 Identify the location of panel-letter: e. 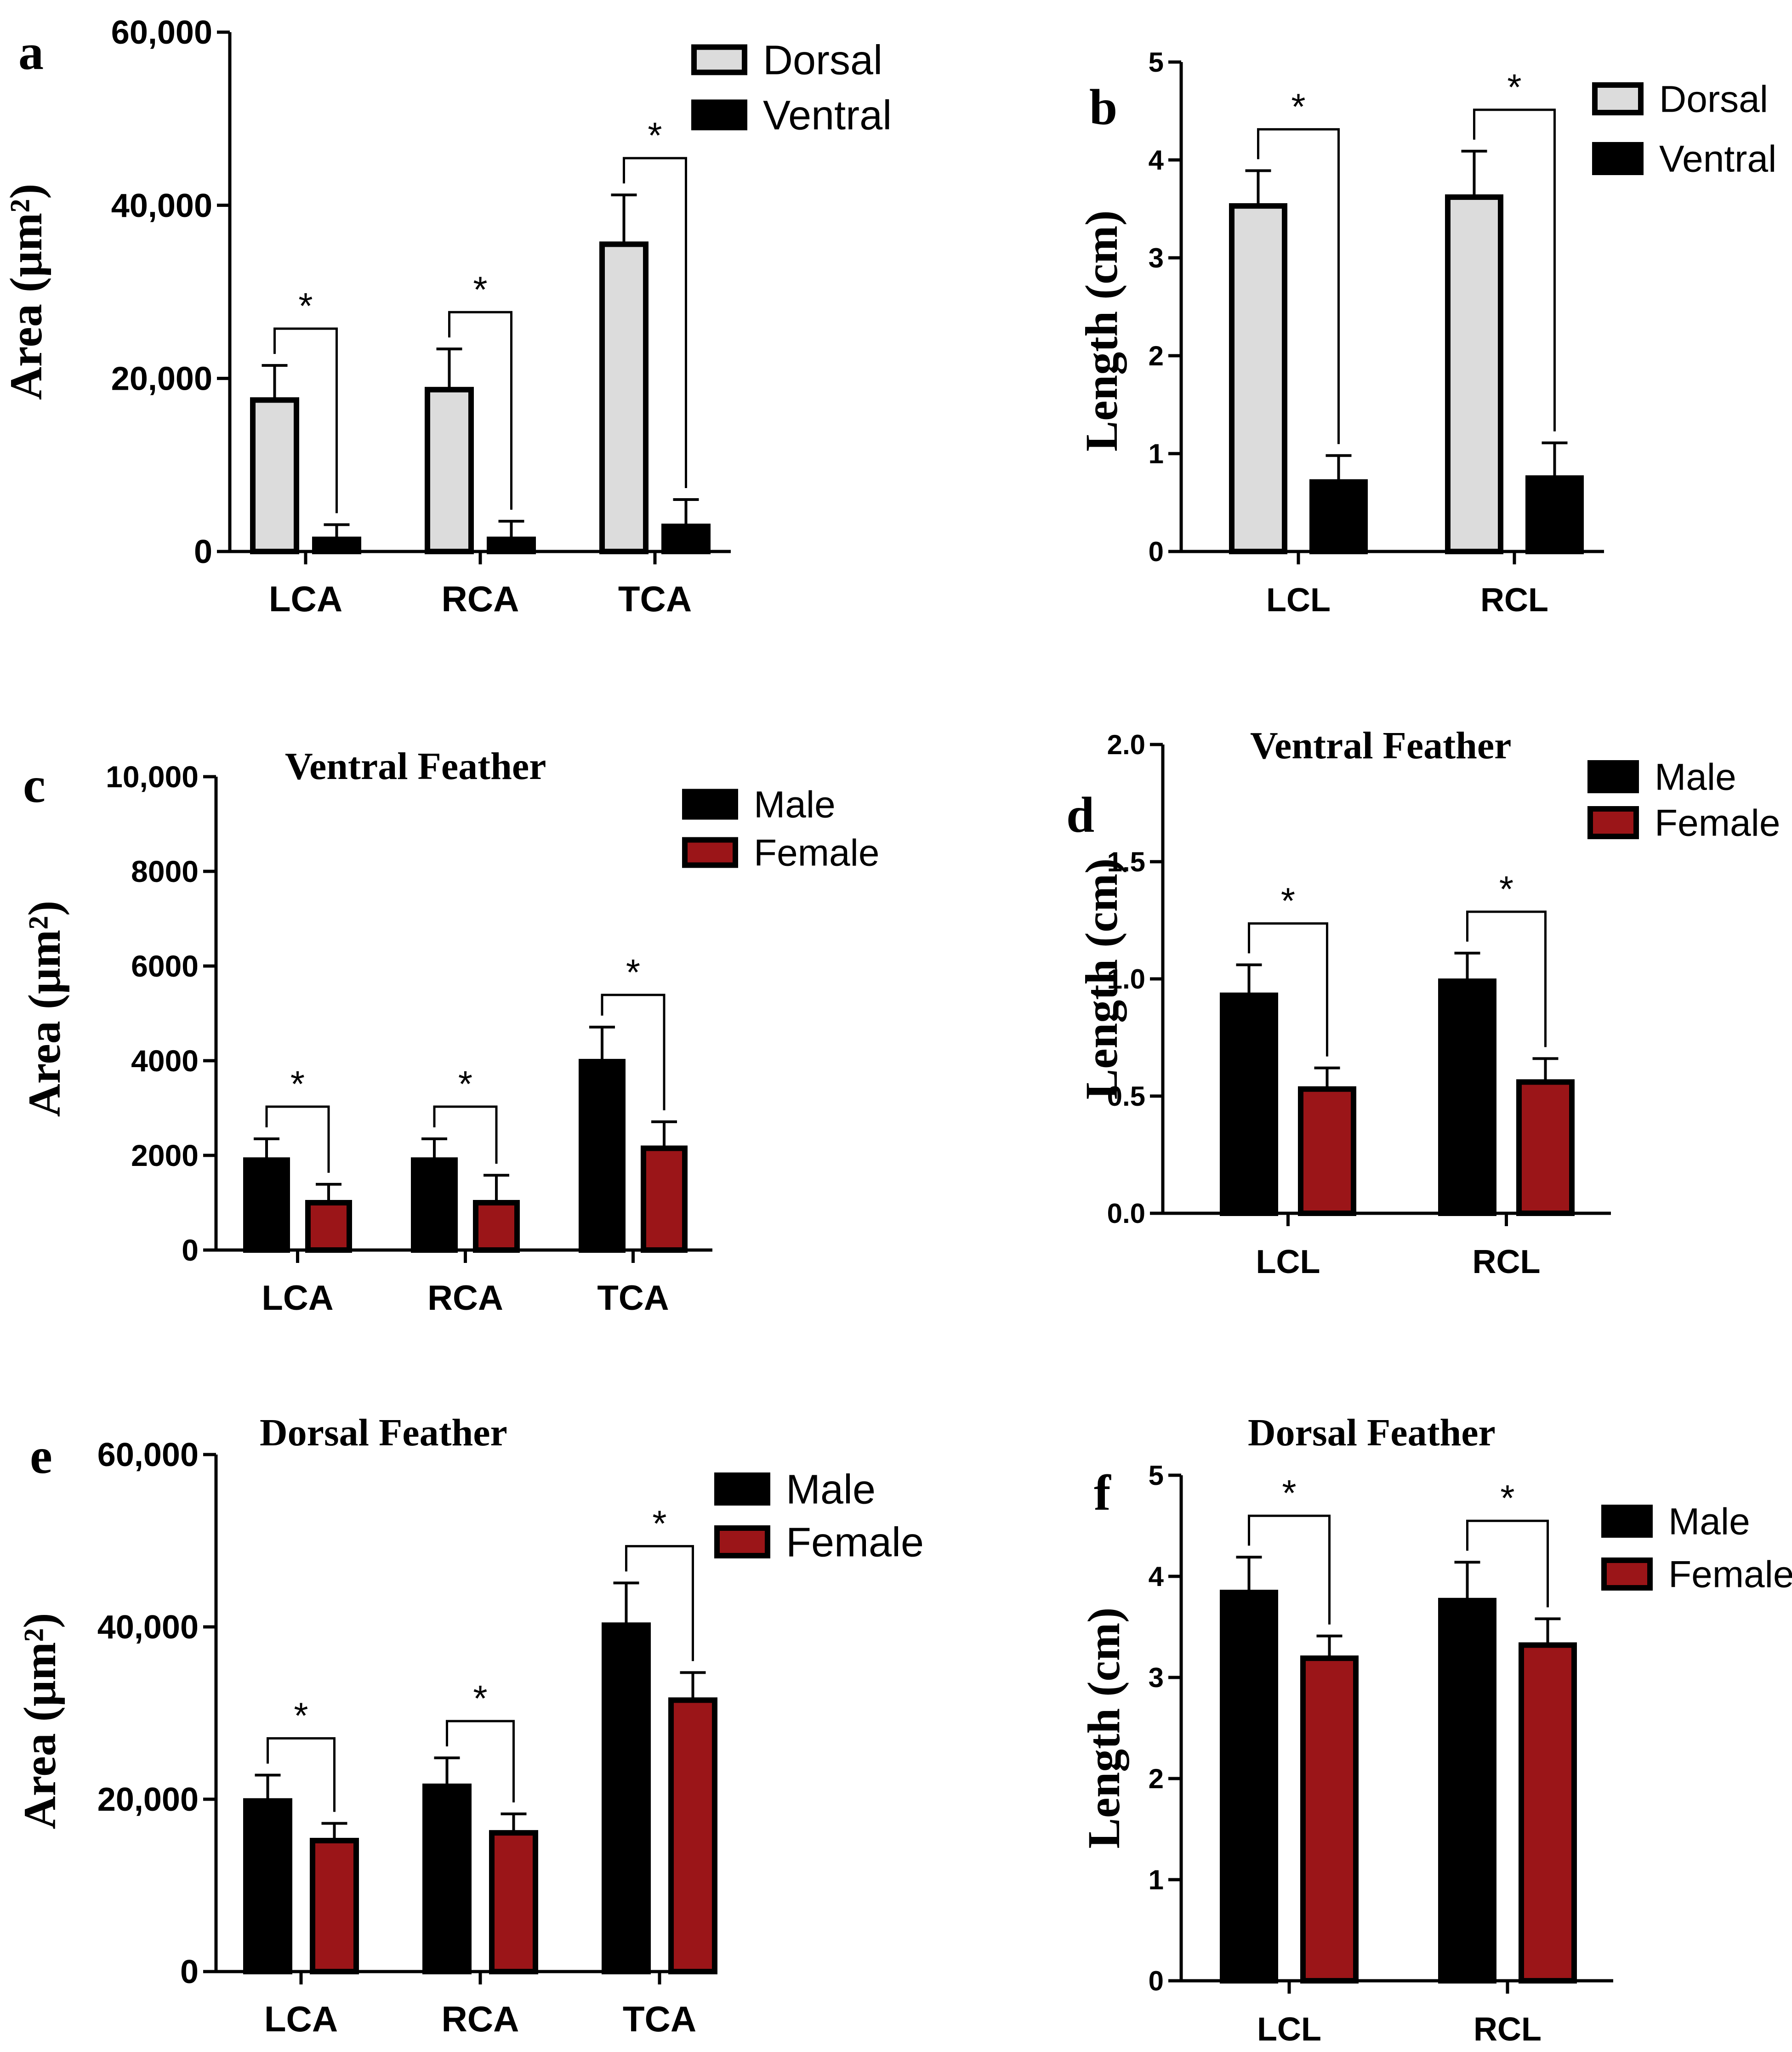
(41, 1456).